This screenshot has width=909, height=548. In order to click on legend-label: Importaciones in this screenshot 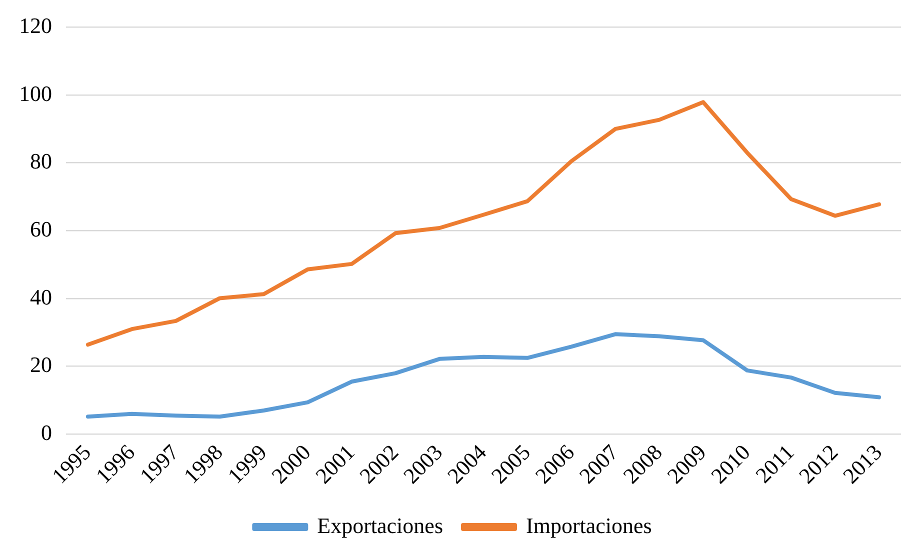, I will do `click(589, 525)`.